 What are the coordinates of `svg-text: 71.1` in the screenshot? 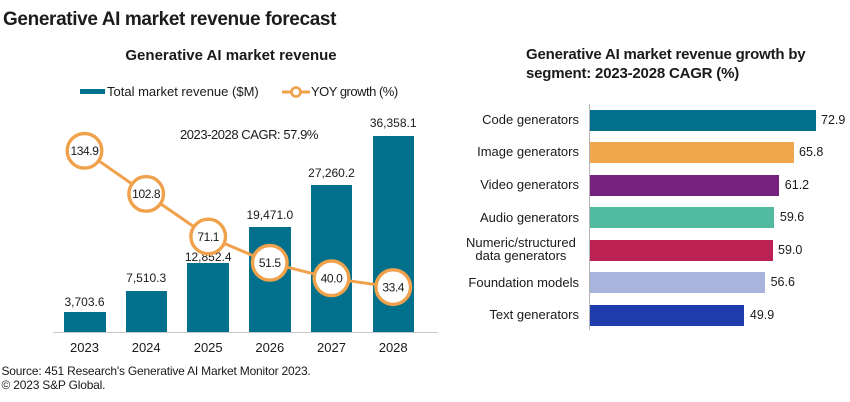 It's located at (208, 237).